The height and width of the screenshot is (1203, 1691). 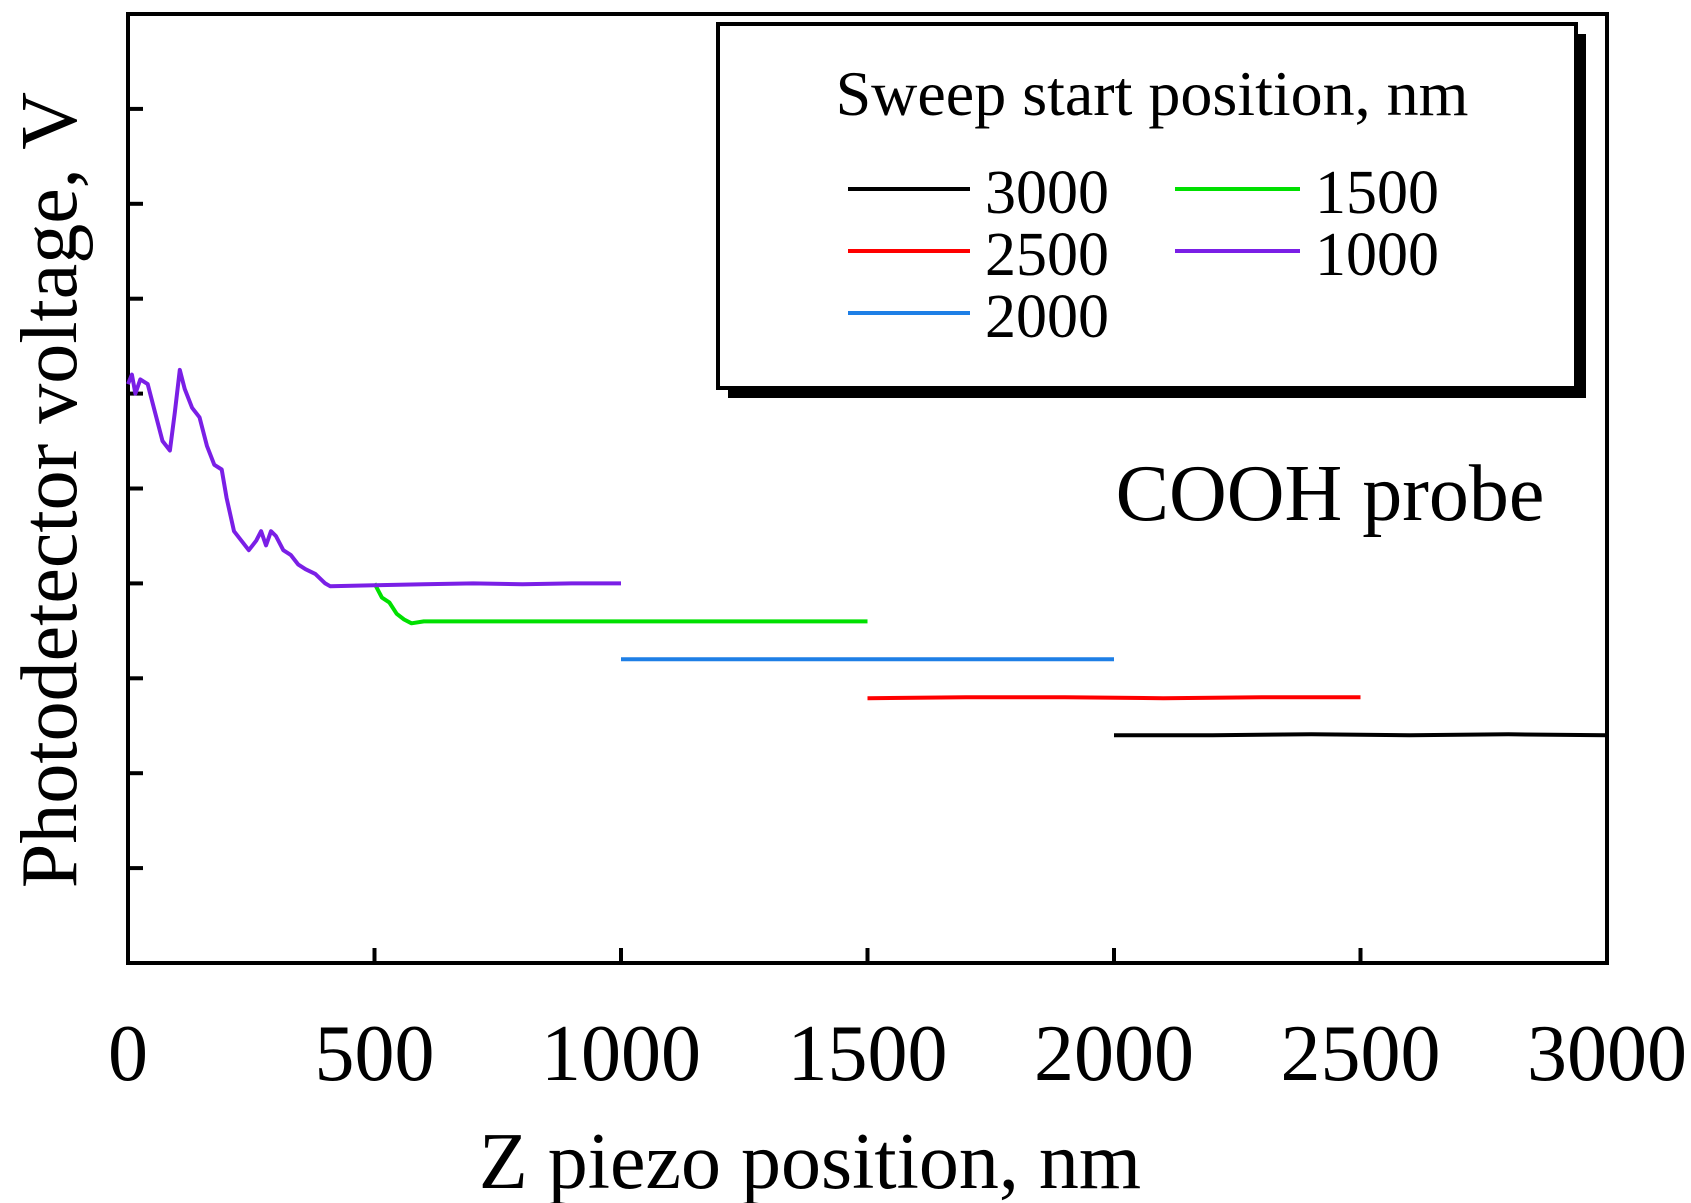 I want to click on x-tick-label-4: 2000, so click(x=1114, y=1054).